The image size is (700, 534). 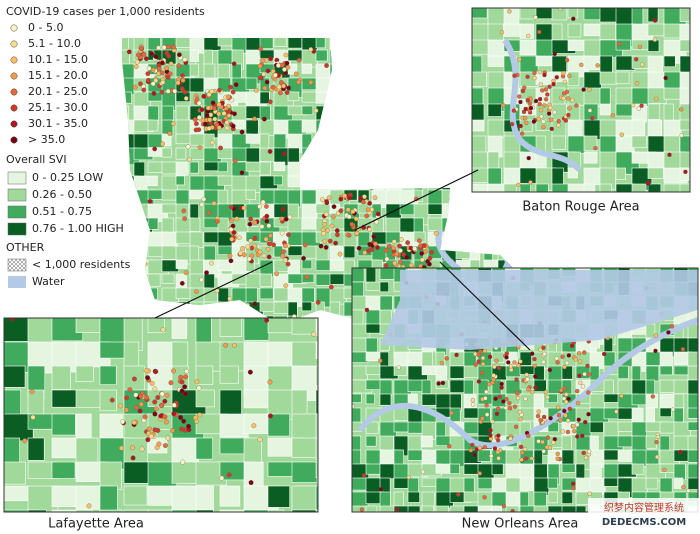 I want to click on inset-label: Baton Rouge Area, so click(x=580, y=207).